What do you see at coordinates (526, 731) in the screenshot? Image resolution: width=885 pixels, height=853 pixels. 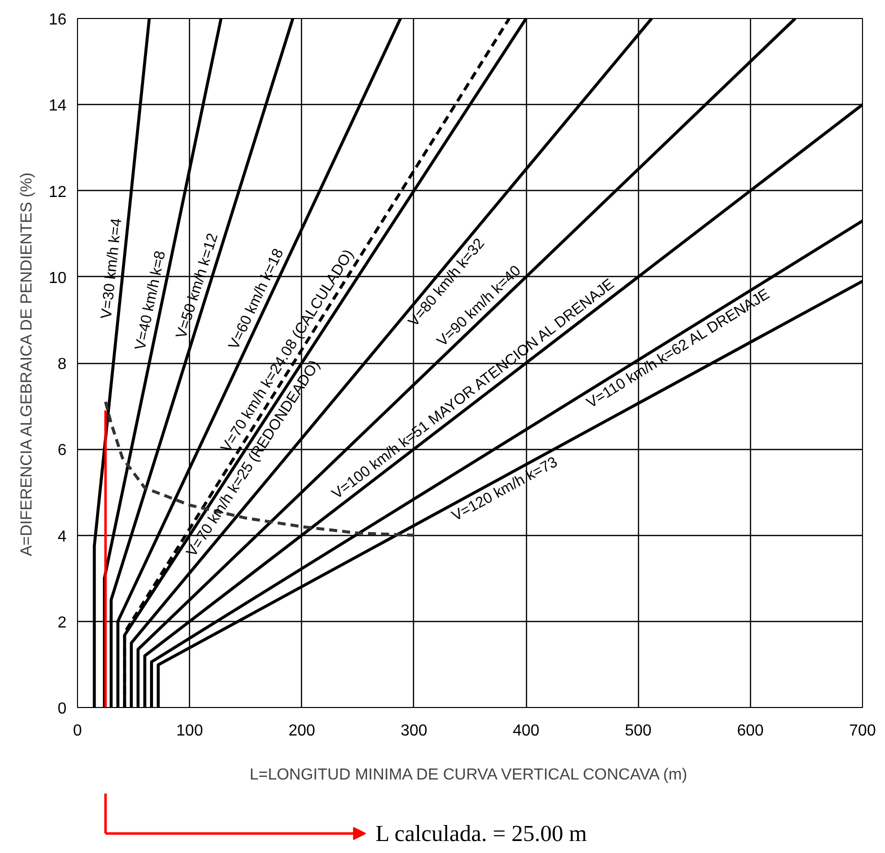 I see `x-tick-label: 400` at bounding box center [526, 731].